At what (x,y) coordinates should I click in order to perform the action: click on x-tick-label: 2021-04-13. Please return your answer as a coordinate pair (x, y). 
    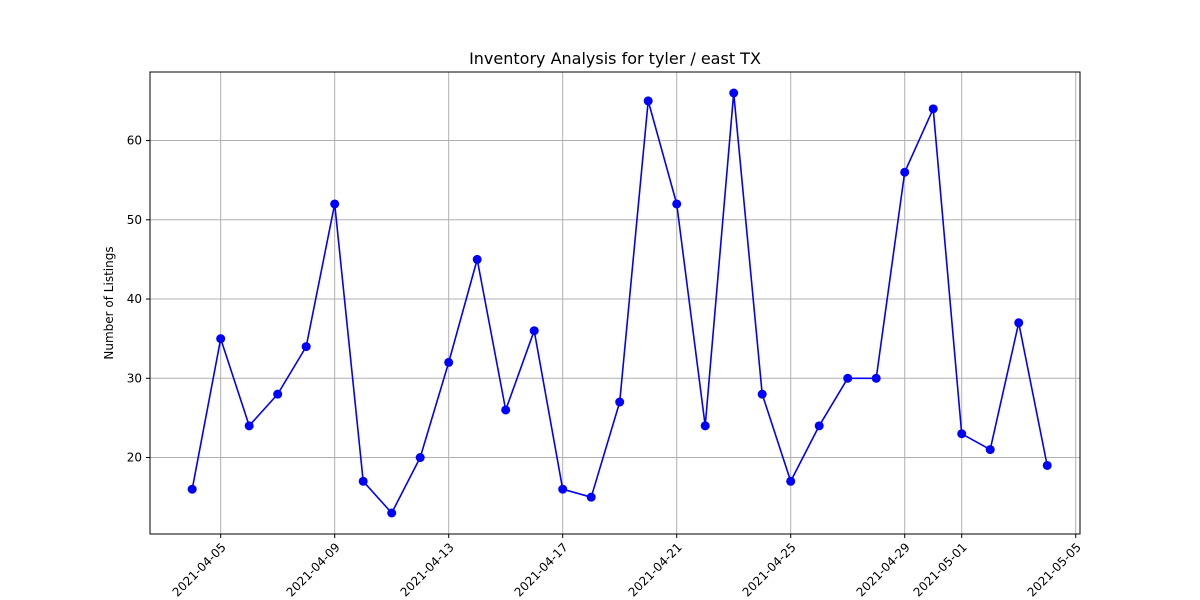
    Looking at the image, I should click on (427, 569).